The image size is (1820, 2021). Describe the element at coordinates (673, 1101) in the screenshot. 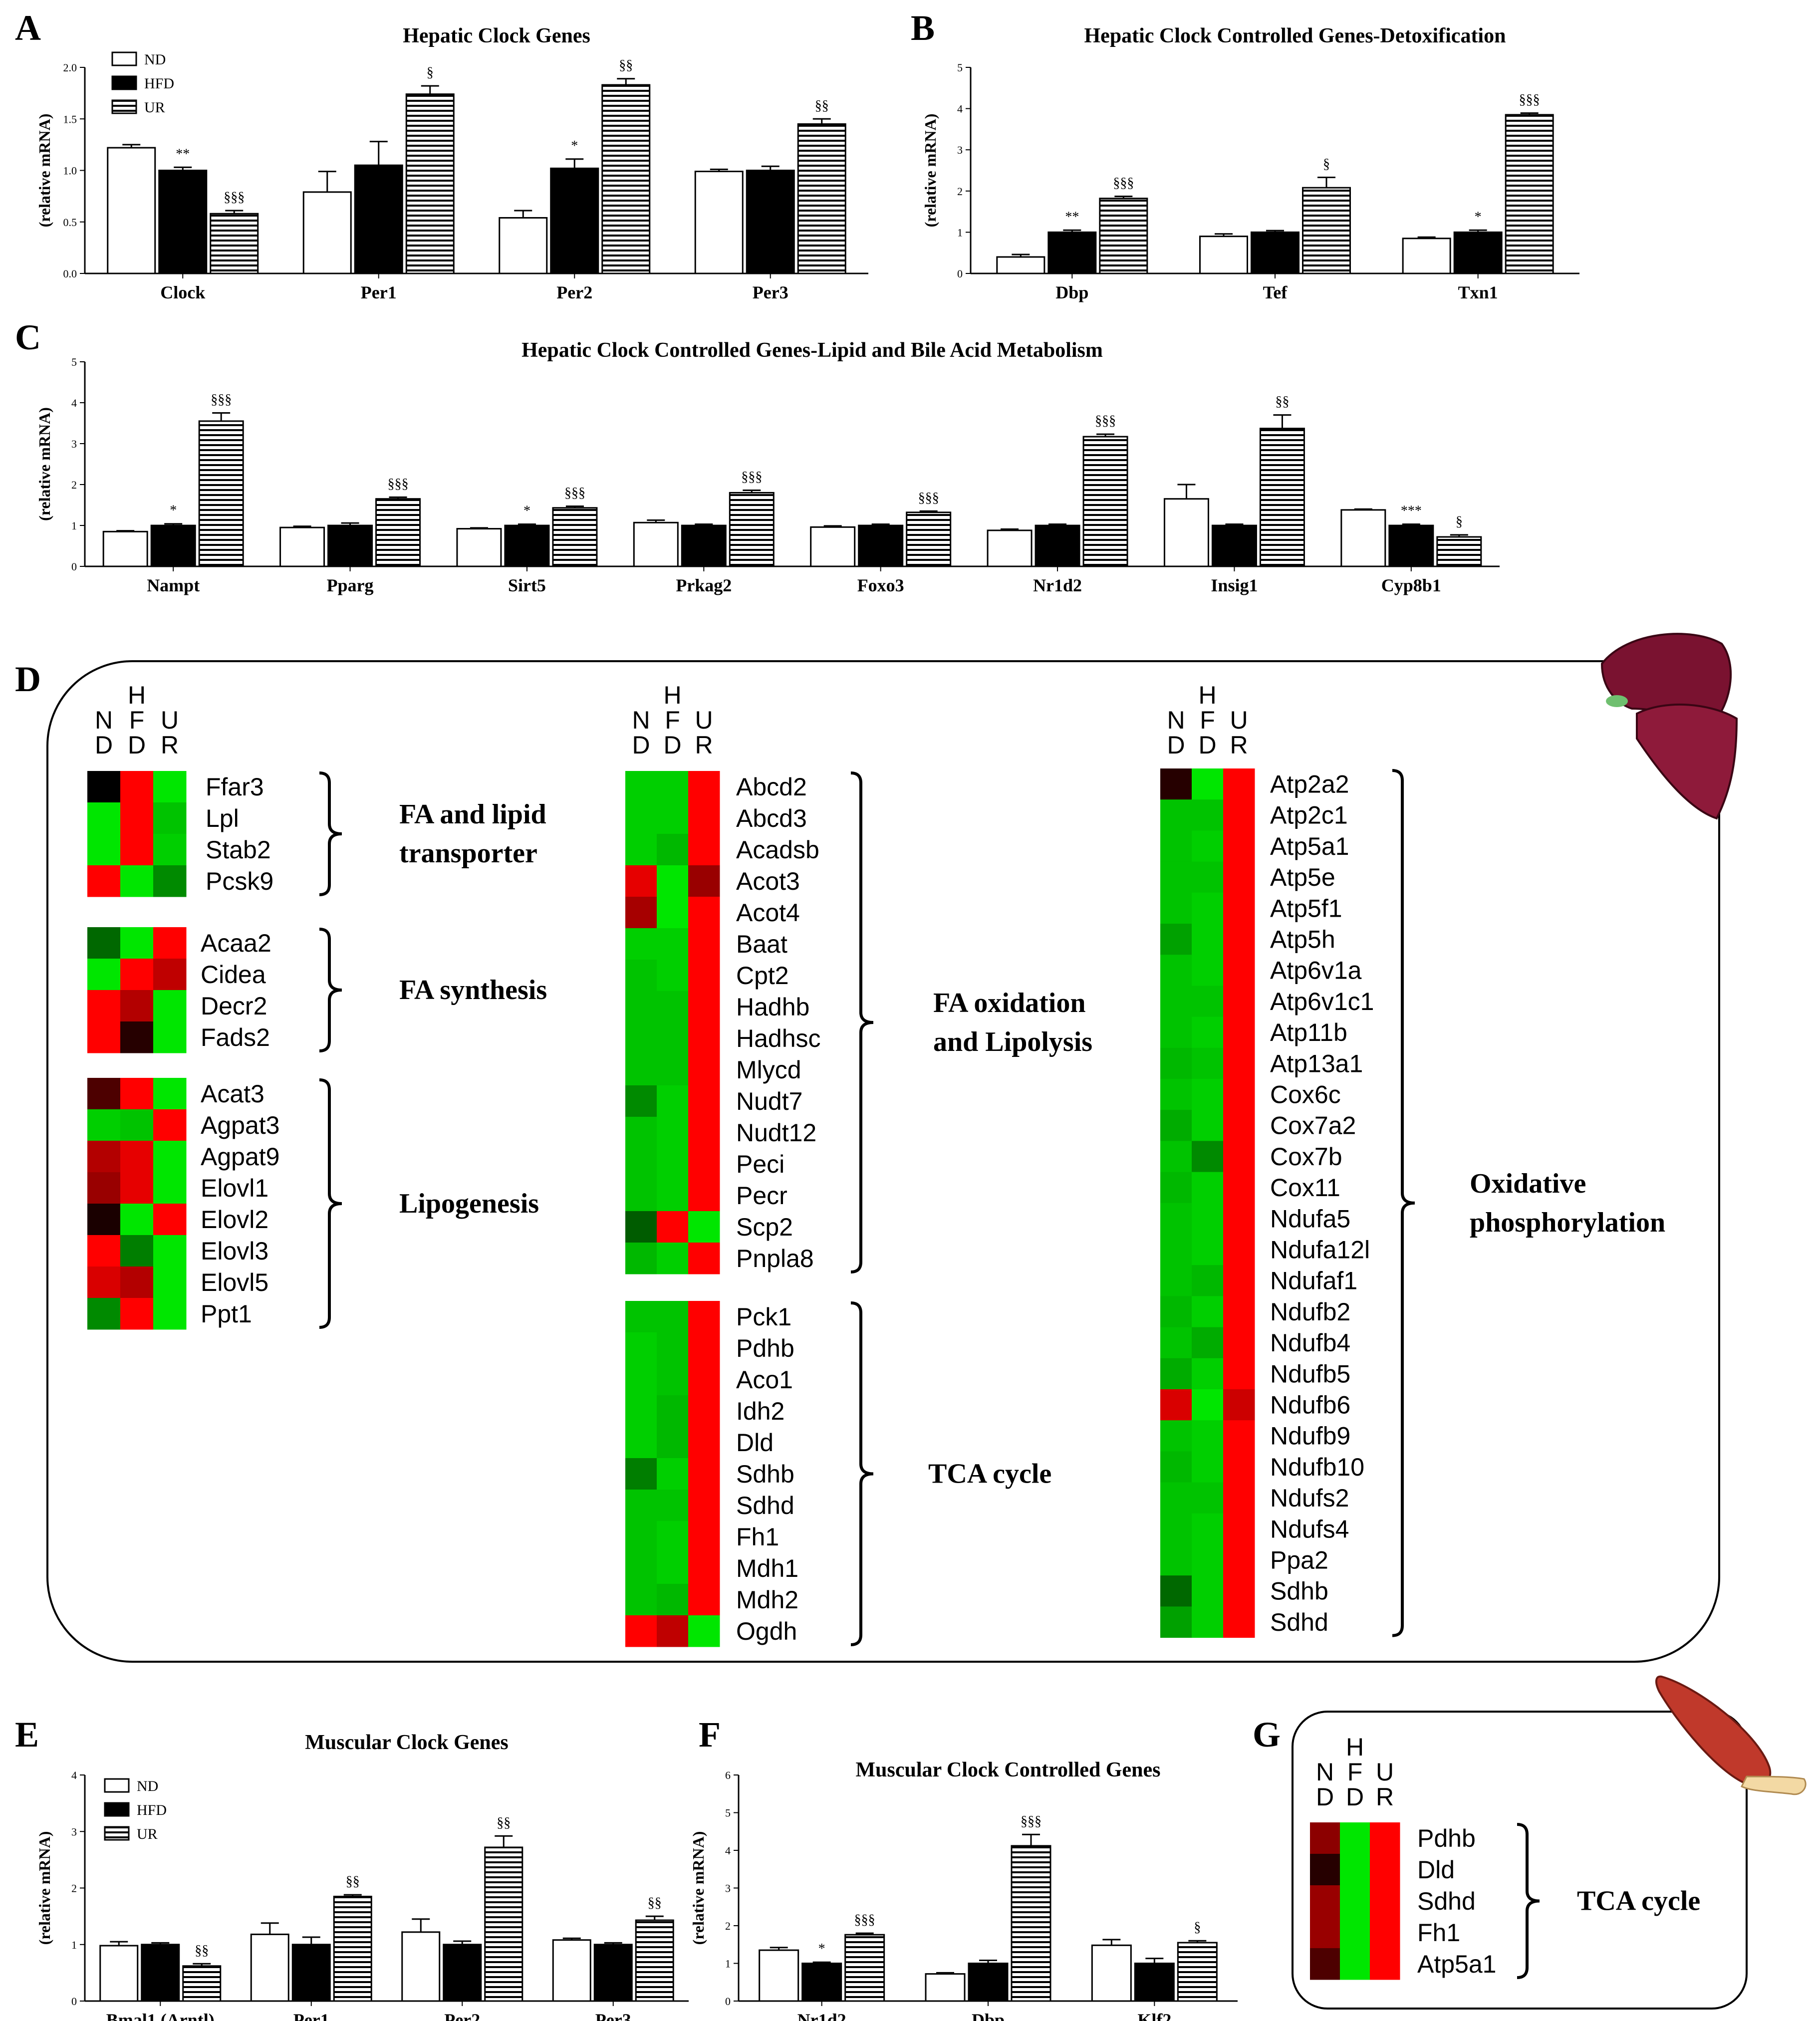

I see `heat-cell-nudt7-hfd` at that location.